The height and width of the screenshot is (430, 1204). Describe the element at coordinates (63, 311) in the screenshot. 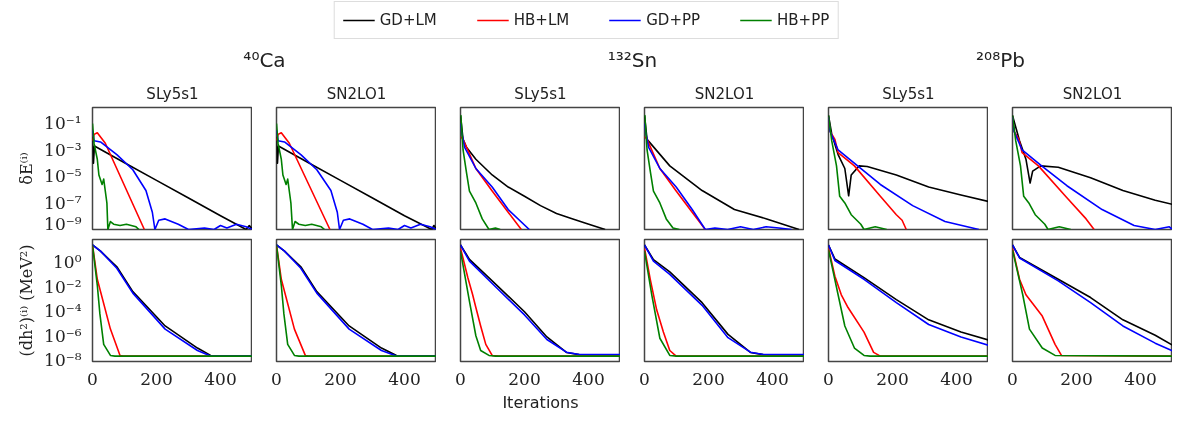

I see `y-tick-label: 10⁻⁴` at that location.